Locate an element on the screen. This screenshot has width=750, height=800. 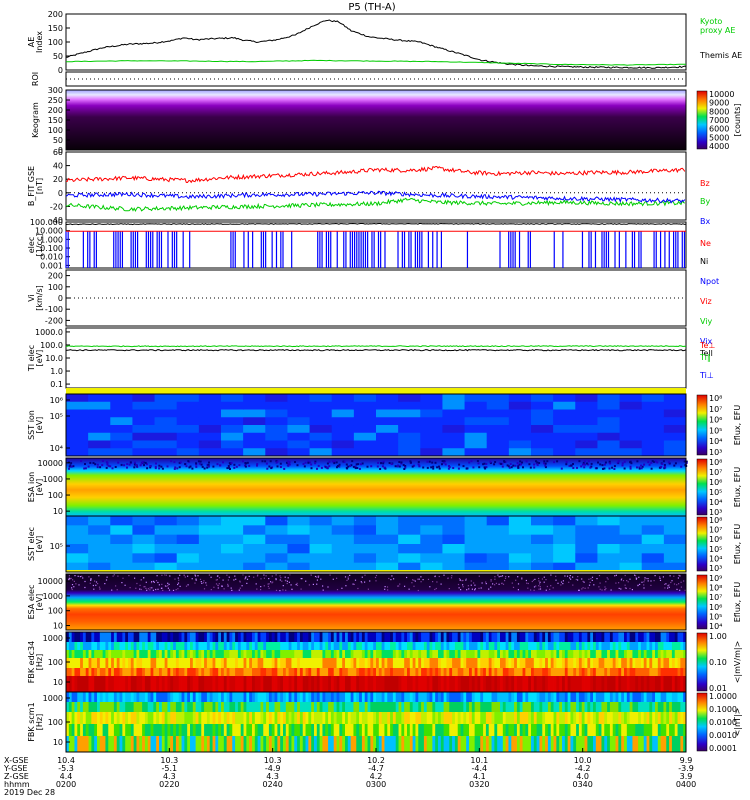
ephemeris-row-label: 2019 Dec 28 is located at coordinates (29, 792).